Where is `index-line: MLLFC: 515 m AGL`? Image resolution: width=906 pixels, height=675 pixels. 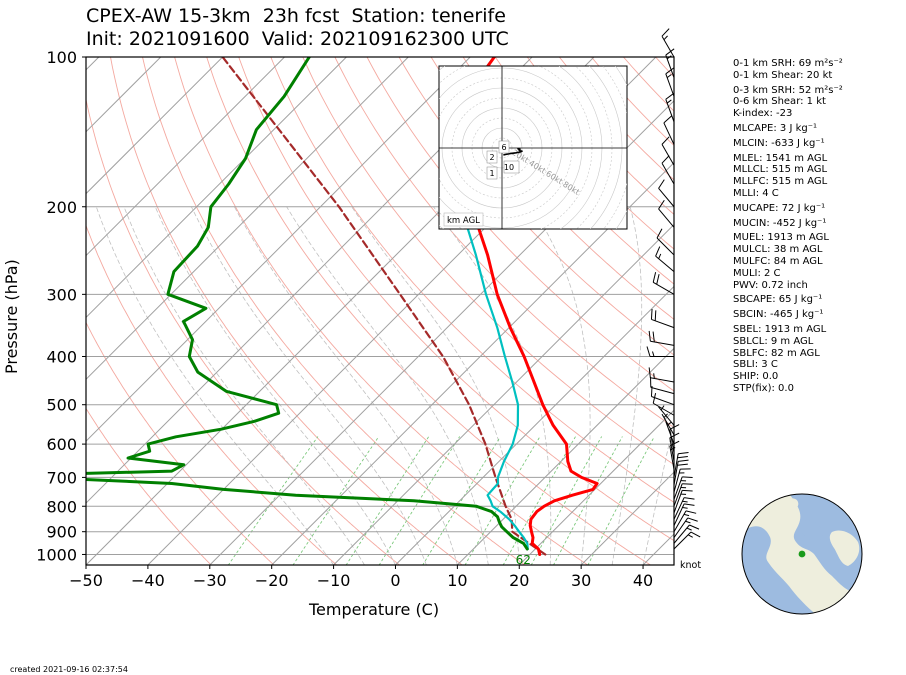 index-line: MLLFC: 515 m AGL is located at coordinates (780, 182).